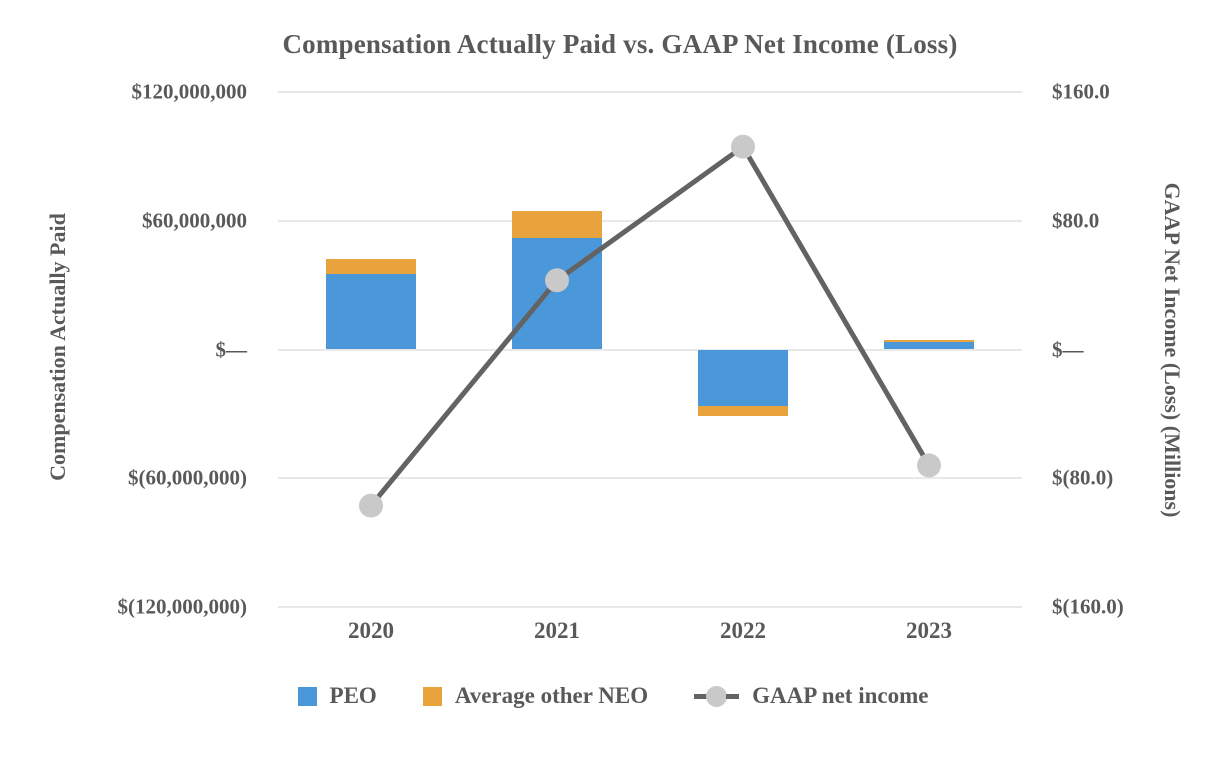  What do you see at coordinates (371, 505) in the screenshot?
I see `gaap-marker-2020` at bounding box center [371, 505].